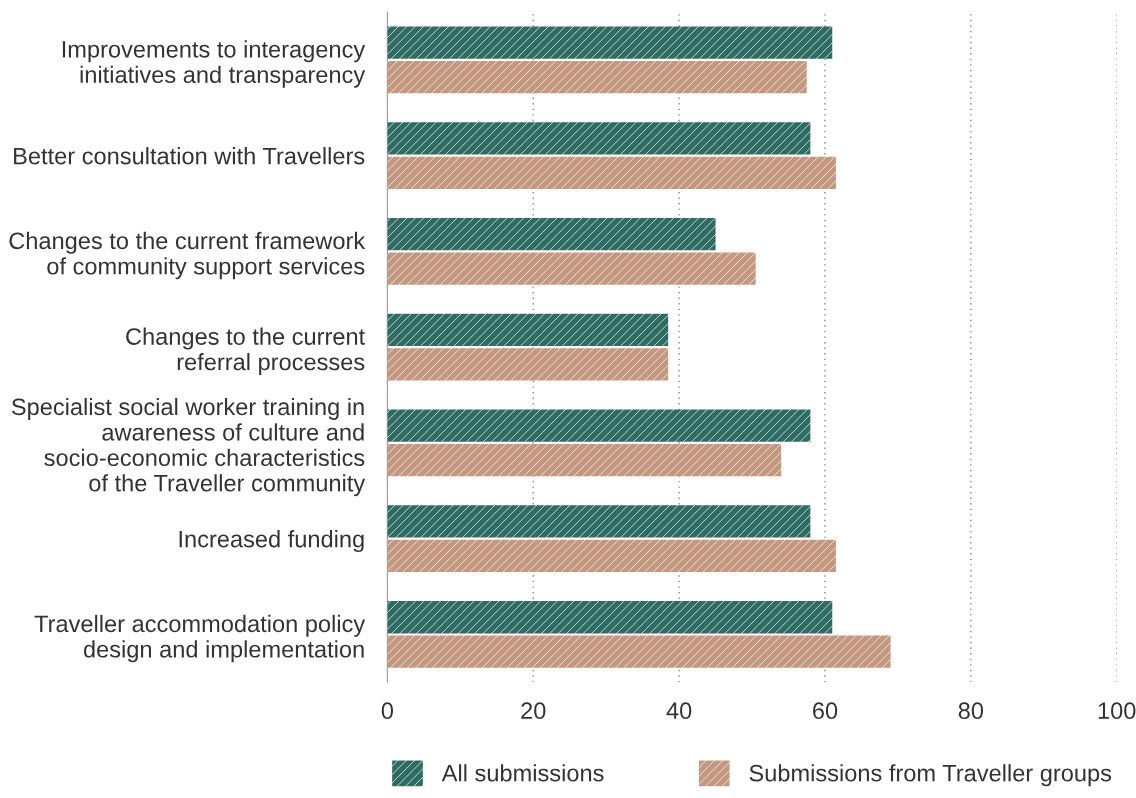  I want to click on y-tick-label: Improvements to interagency initiatives and transparency, so click(214, 64).